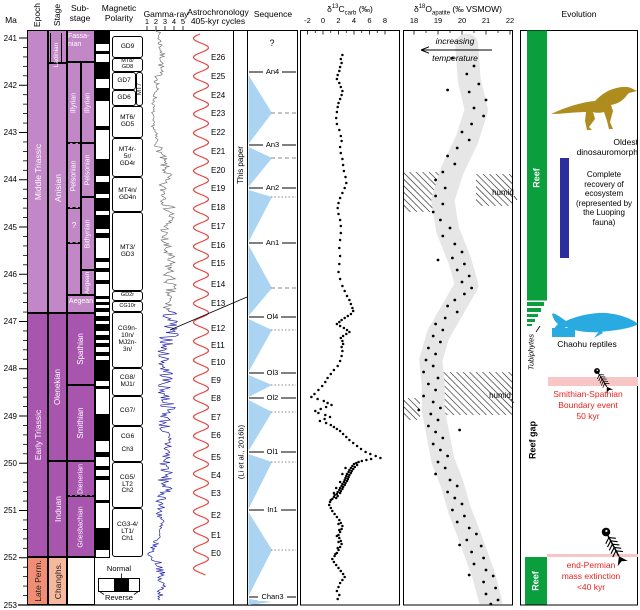 The width and height of the screenshot is (640, 610). I want to click on sequence-systems-tract-triangle, so click(260, 425).